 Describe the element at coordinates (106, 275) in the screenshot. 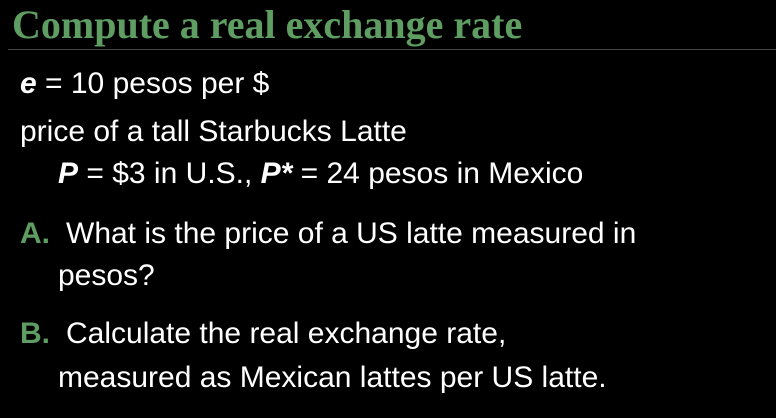

I see `question-a-line-2: pesos?` at that location.